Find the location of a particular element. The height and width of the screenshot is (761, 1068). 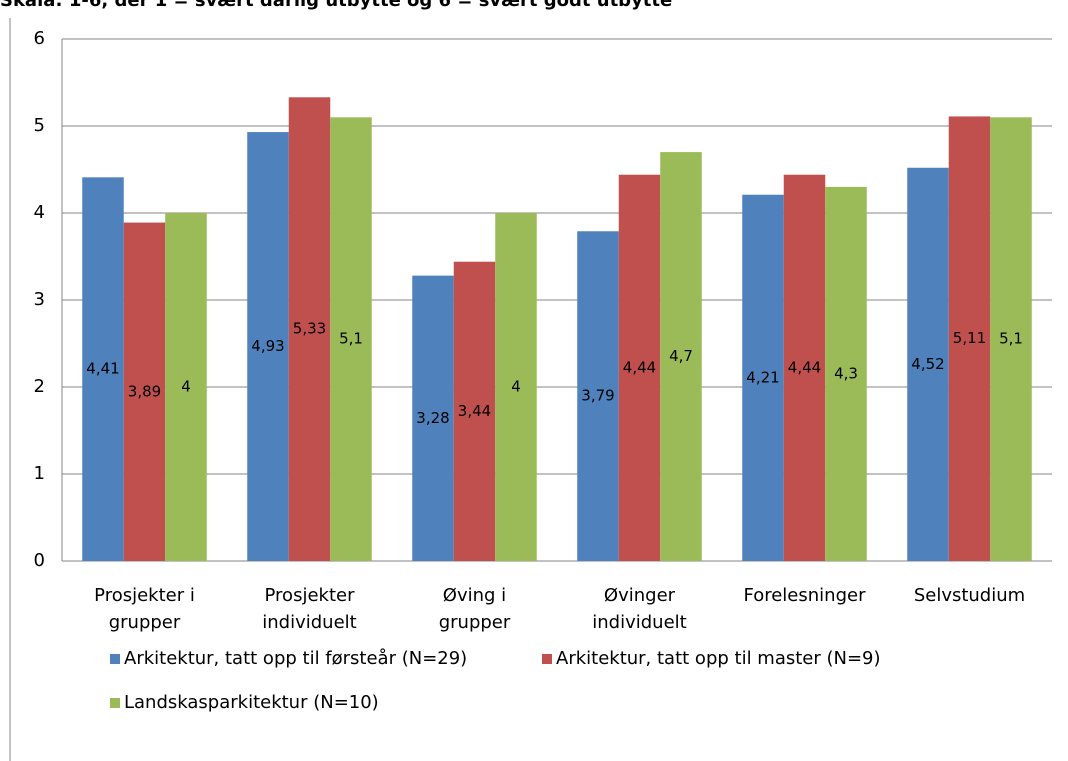

legend-label: Landskasparkitektur (N=10) is located at coordinates (251, 702).